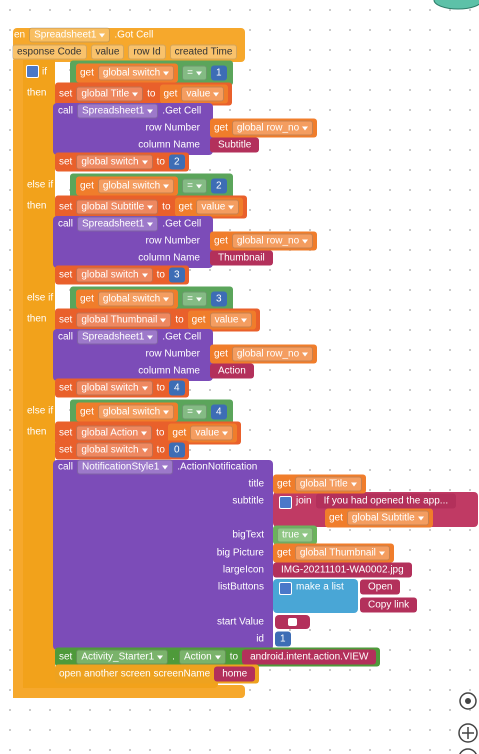  I want to click on text-block: Copy link, so click(389, 605).